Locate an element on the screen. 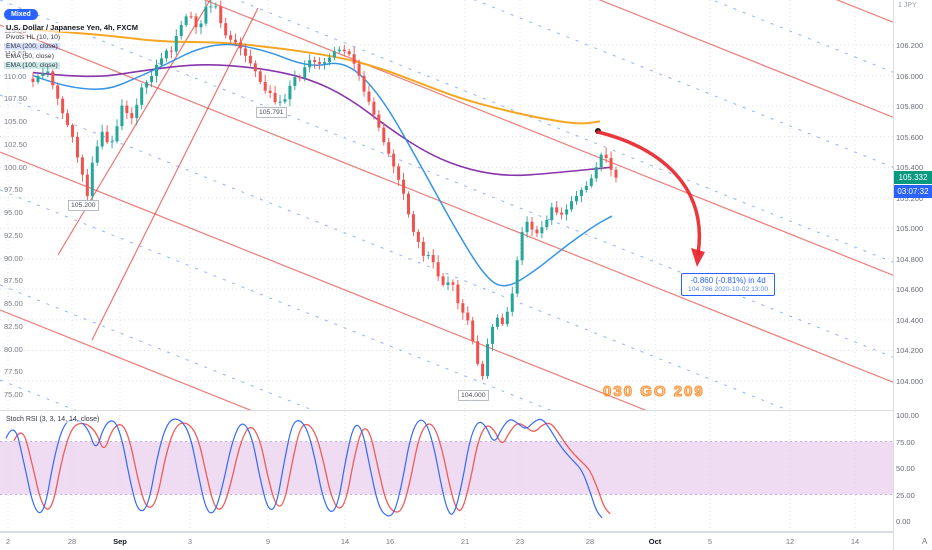  right-axis-tick: 105.400 is located at coordinates (910, 168).